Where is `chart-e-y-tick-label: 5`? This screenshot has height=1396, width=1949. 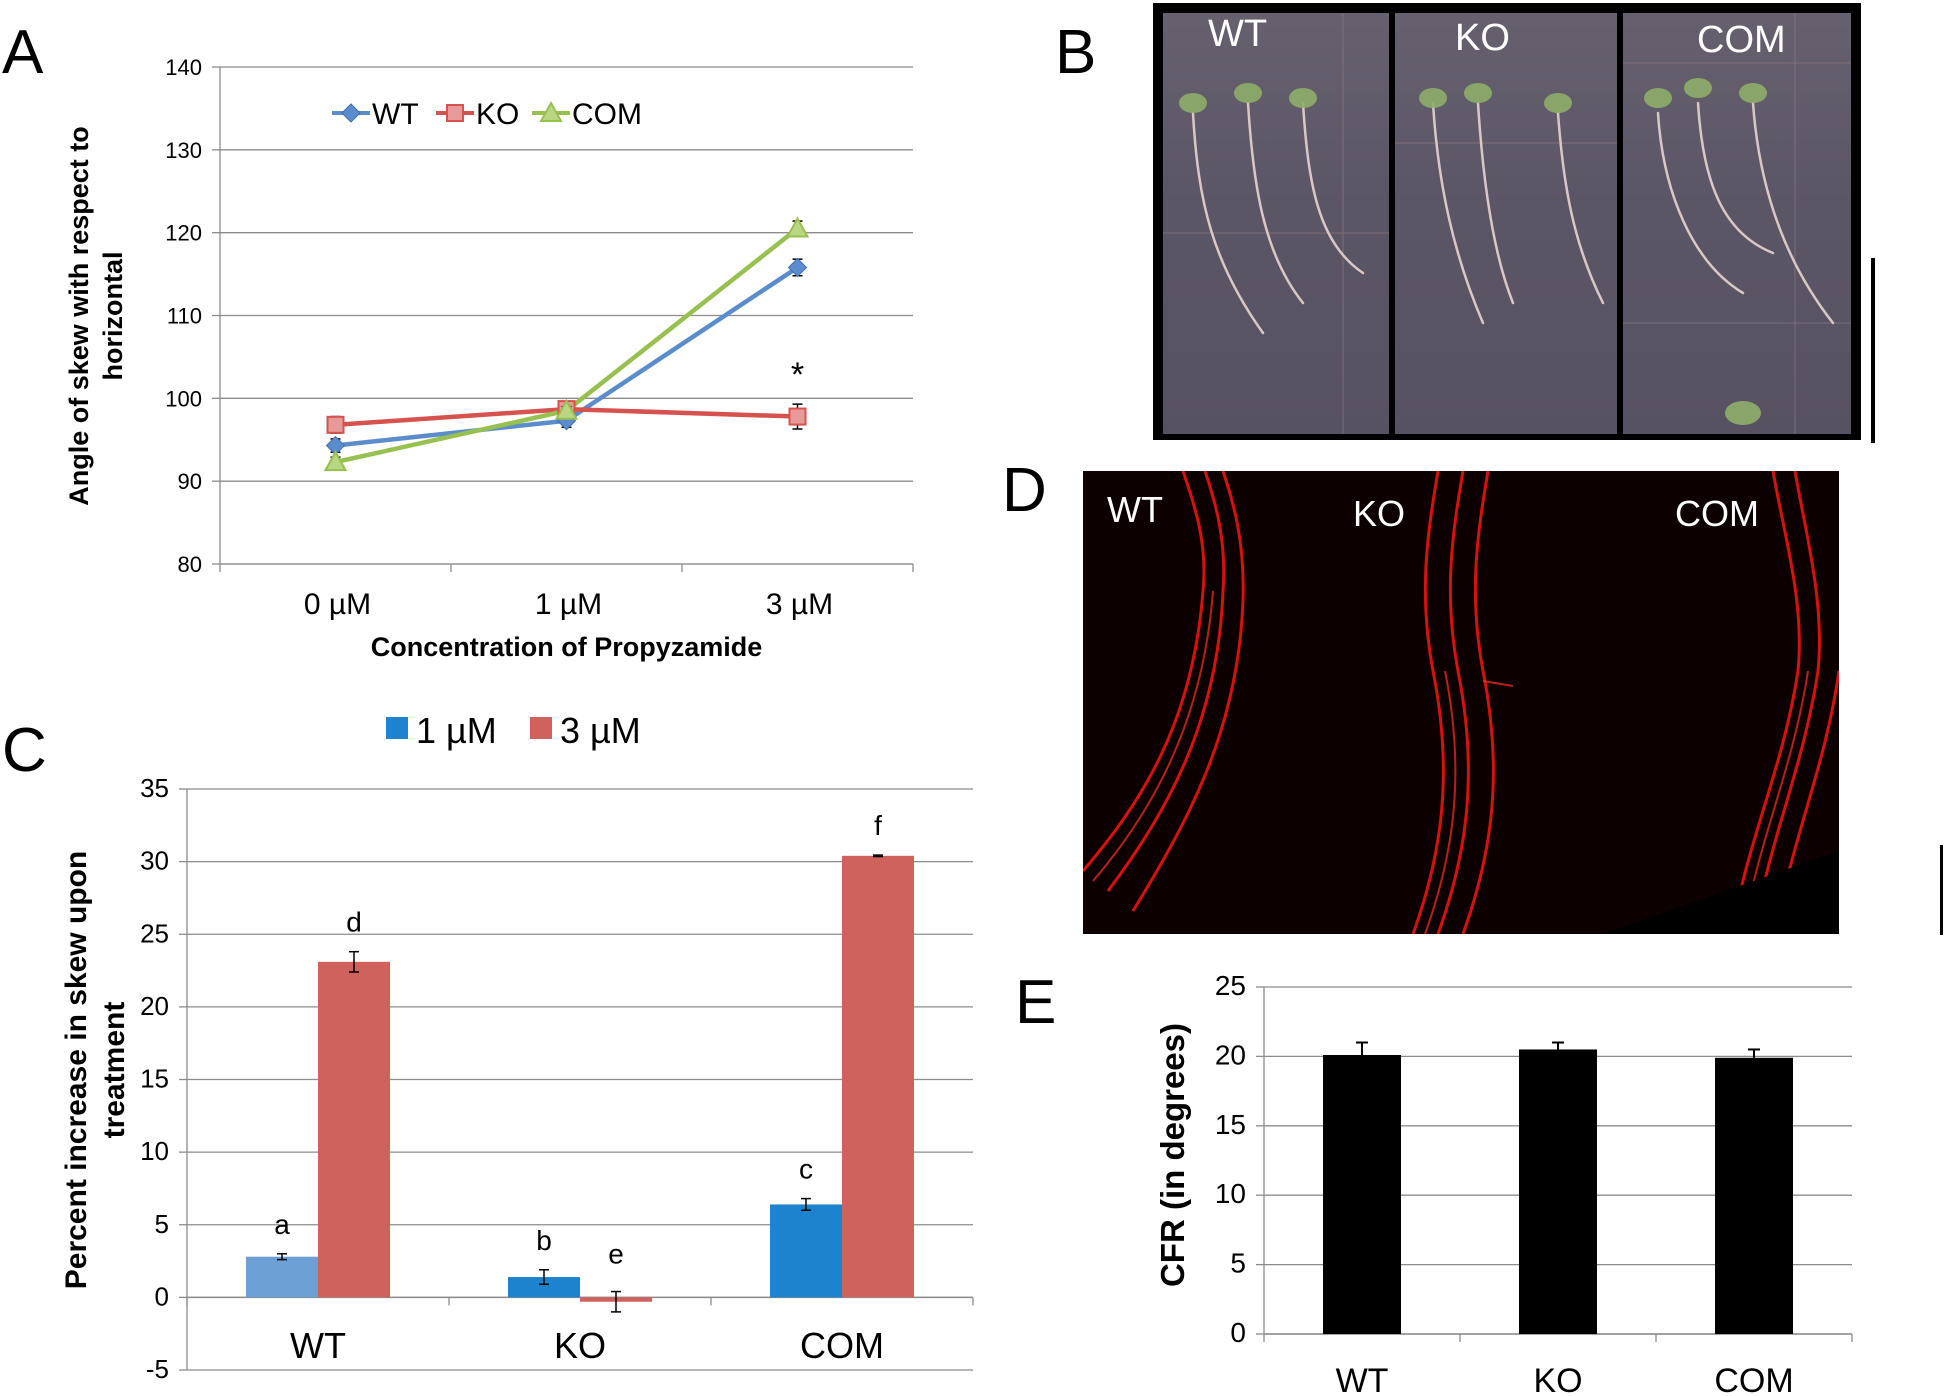 chart-e-y-tick-label: 5 is located at coordinates (1238, 1263).